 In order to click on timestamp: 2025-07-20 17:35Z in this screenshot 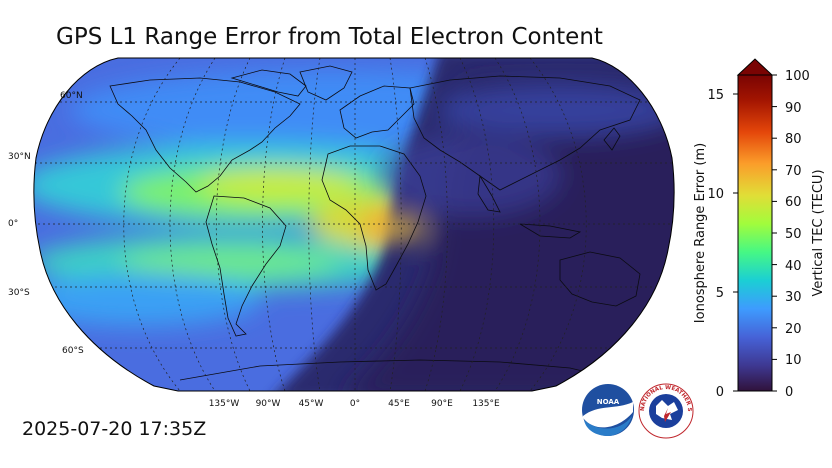, I will do `click(114, 429)`.